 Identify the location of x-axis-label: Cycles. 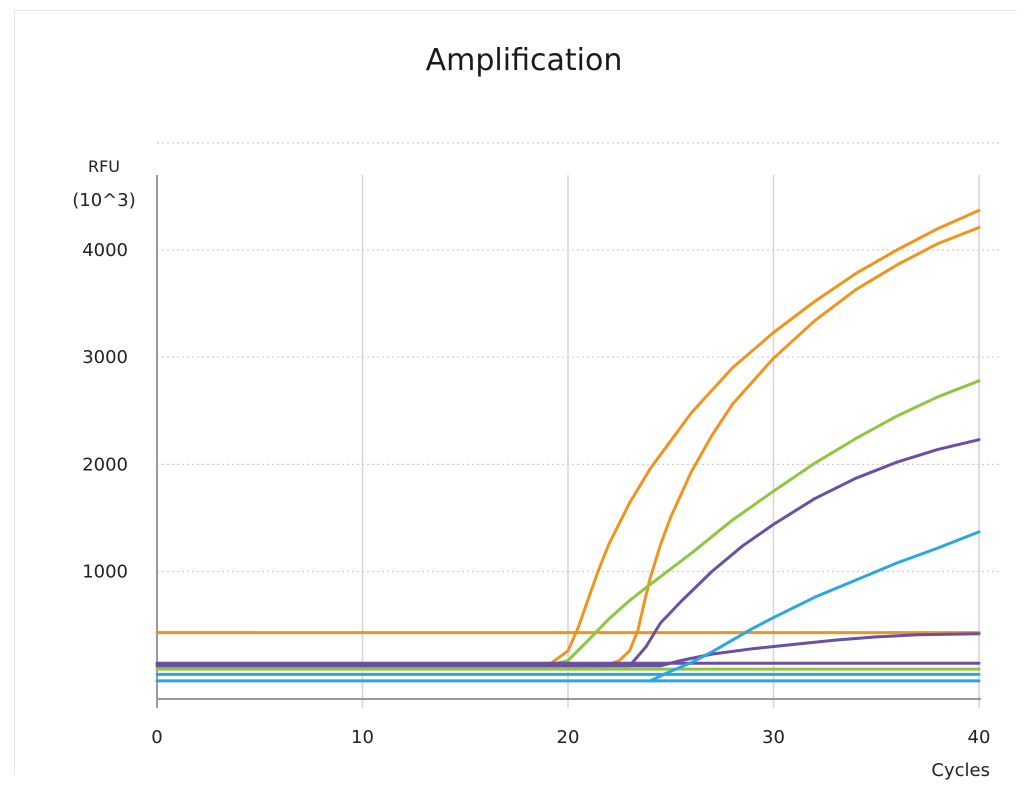
(960, 770).